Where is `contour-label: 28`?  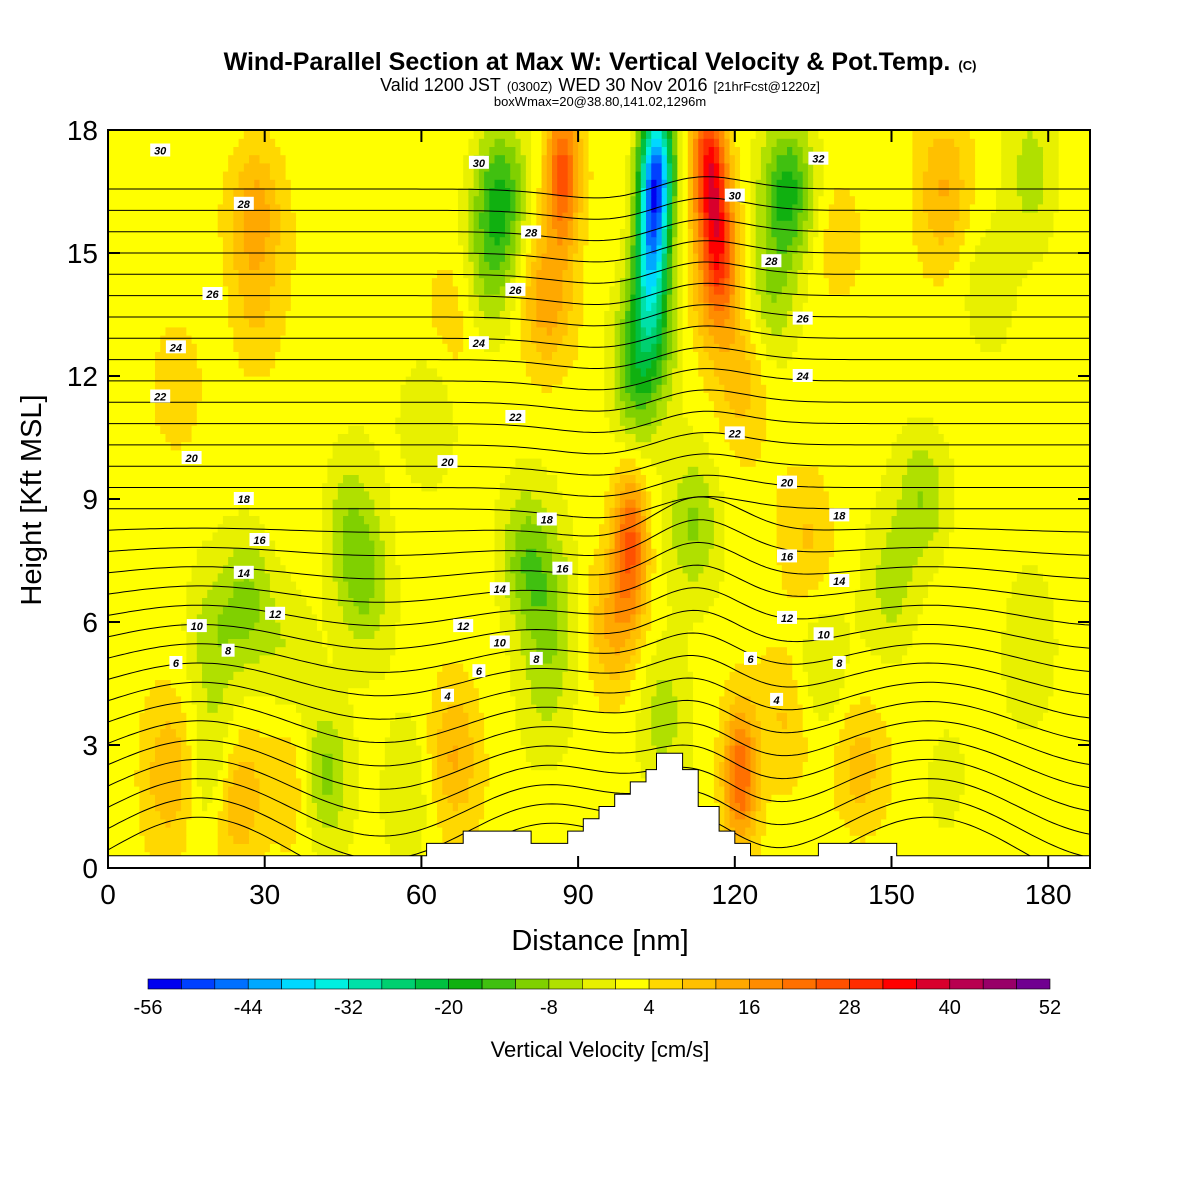
contour-label: 28 is located at coordinates (243, 203).